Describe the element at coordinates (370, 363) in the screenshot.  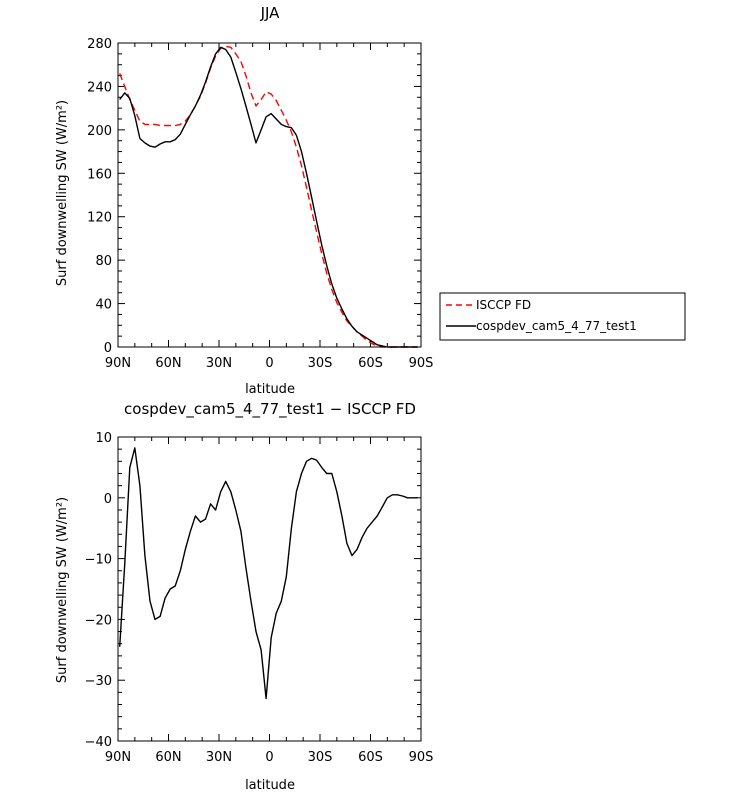
I see `top-x-tick-label: 60S` at that location.